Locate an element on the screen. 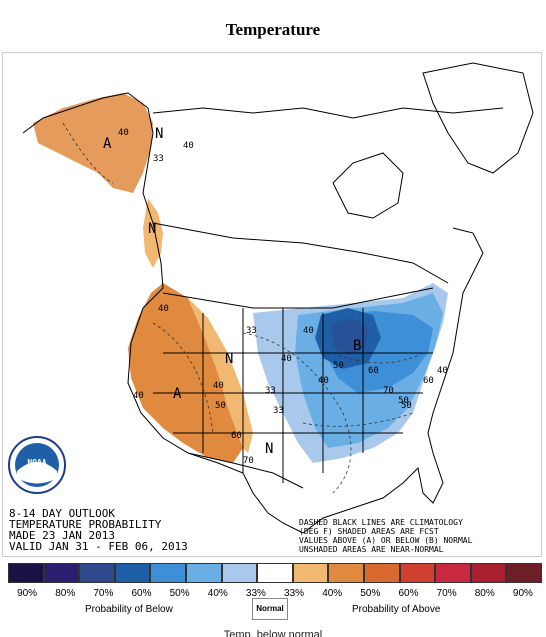  page-title: Temperature is located at coordinates (273, 29).